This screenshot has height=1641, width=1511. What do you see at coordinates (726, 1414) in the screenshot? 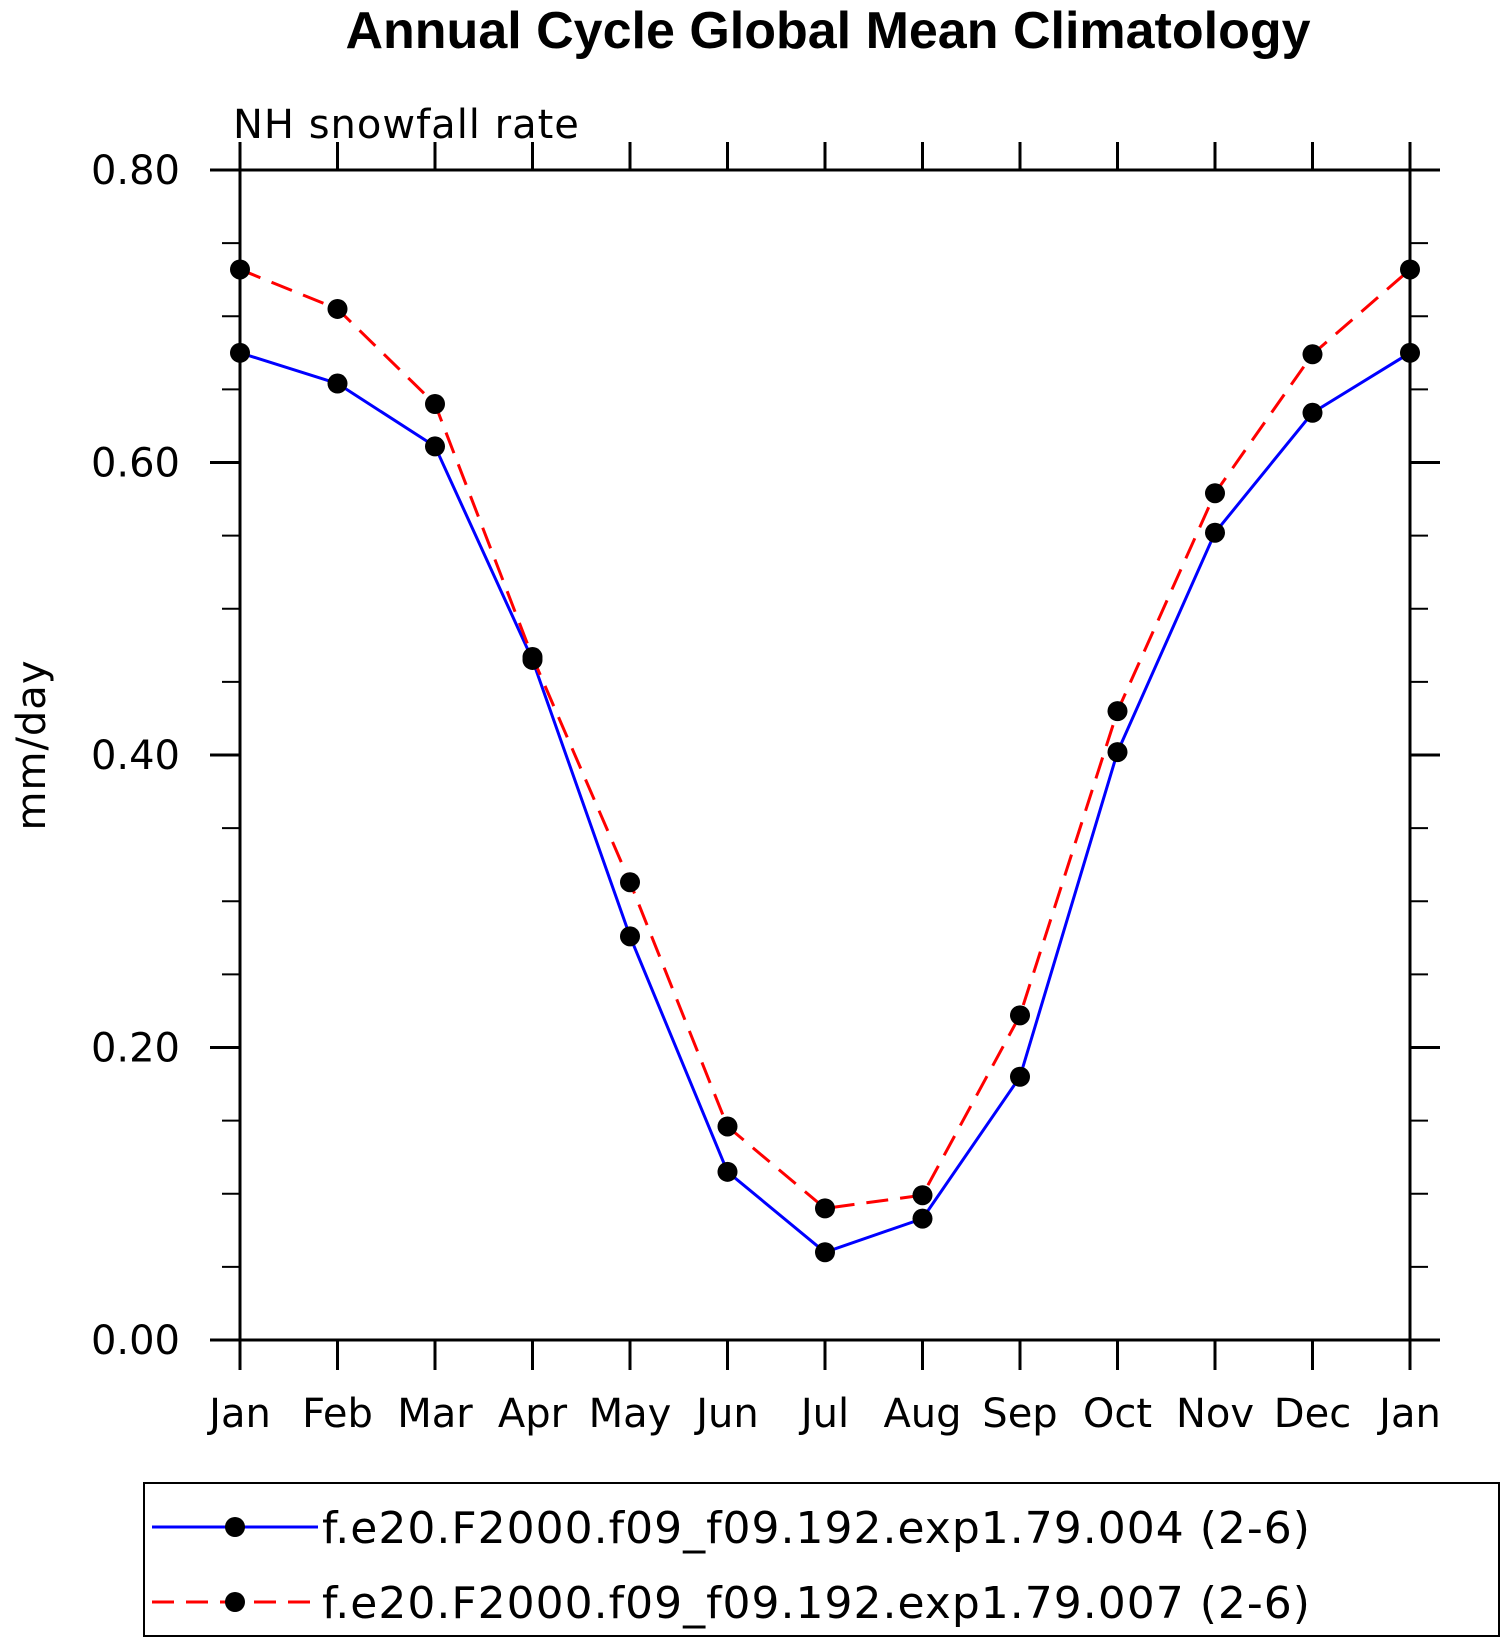
I see `x-tick-label: Jun` at bounding box center [726, 1414].